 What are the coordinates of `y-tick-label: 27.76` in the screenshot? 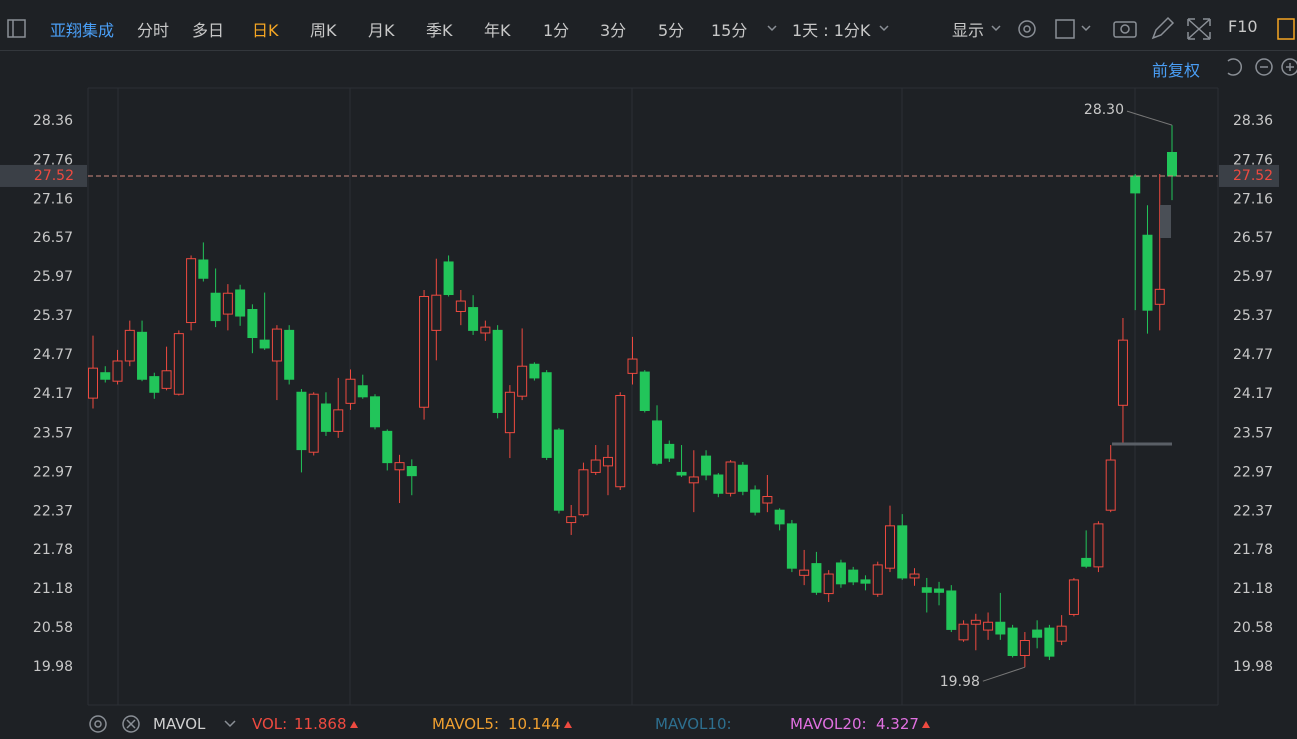 It's located at (1253, 160).